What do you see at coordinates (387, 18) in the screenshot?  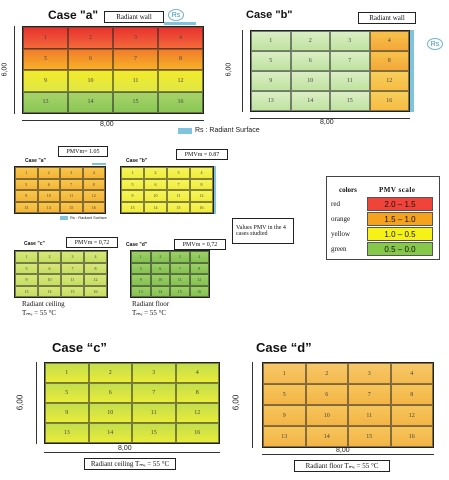 I see `case-b-wall-label: Radiant wall` at bounding box center [387, 18].